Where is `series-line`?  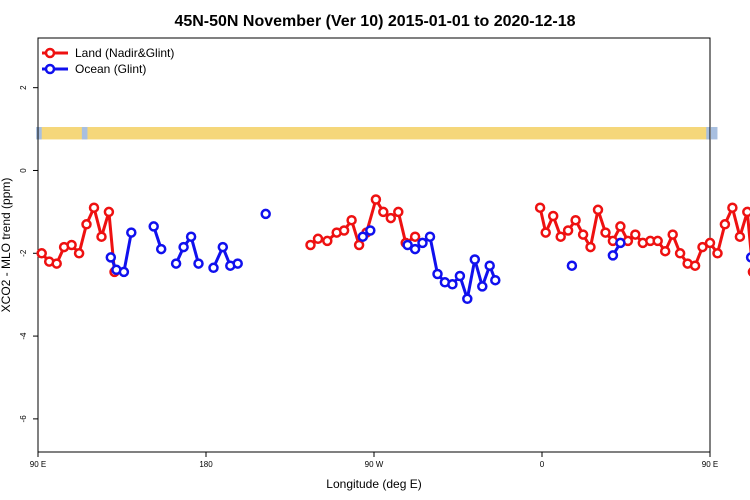 series-line is located at coordinates (187, 250).